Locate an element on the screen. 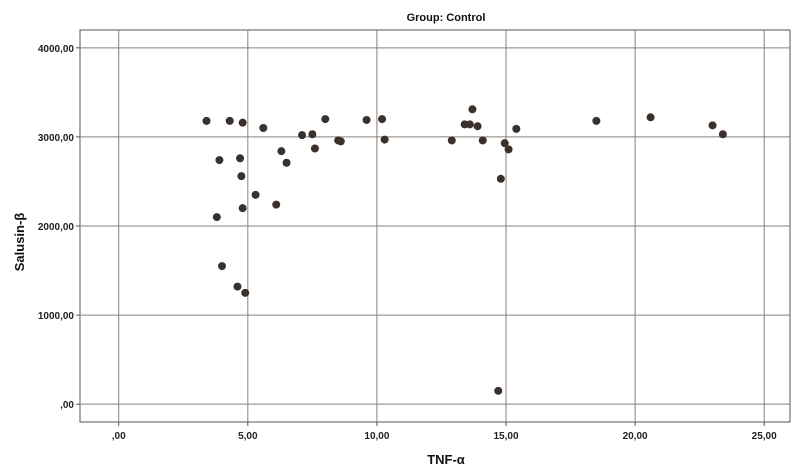 This screenshot has width=794, height=468. chart-title: Group: Control is located at coordinates (446, 18).